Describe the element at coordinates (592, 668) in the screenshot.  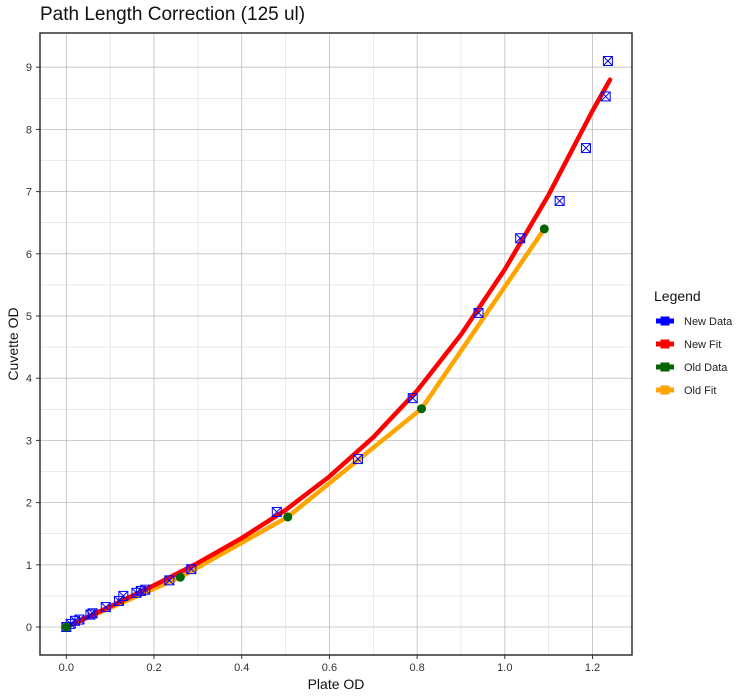
I see `x-tick-label: 1.2` at that location.